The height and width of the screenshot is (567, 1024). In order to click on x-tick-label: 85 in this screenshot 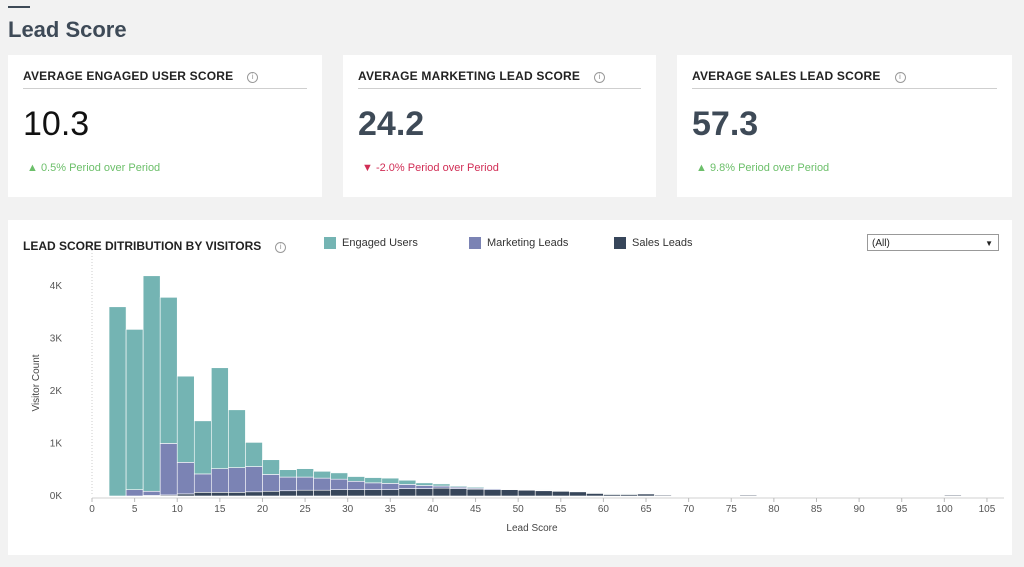, I will do `click(817, 509)`.